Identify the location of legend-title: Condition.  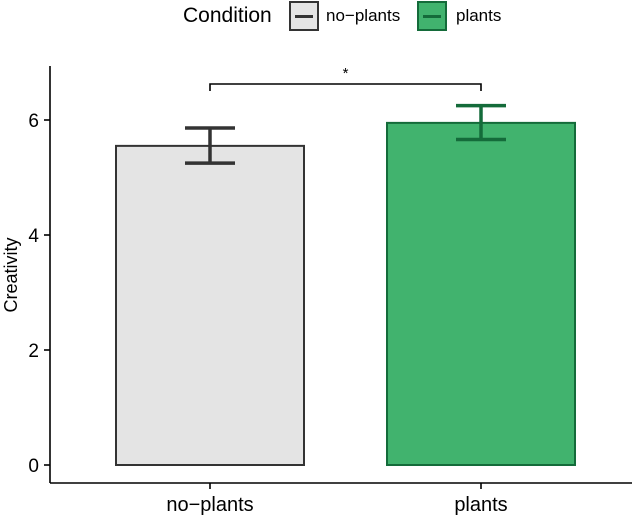
(227, 15).